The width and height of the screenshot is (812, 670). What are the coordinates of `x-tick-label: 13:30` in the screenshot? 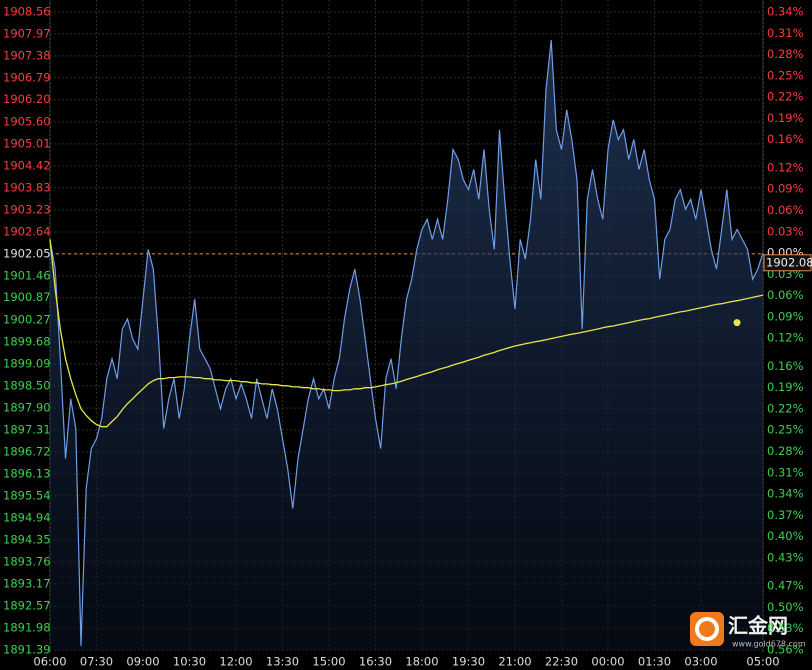 It's located at (282, 662).